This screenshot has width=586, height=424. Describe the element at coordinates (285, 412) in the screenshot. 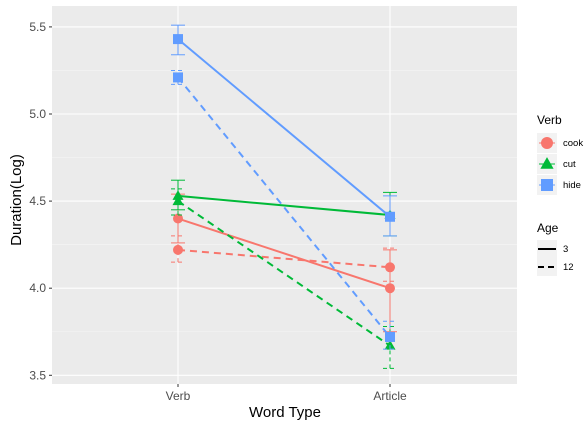

I see `x-axis-title: Word Type` at that location.